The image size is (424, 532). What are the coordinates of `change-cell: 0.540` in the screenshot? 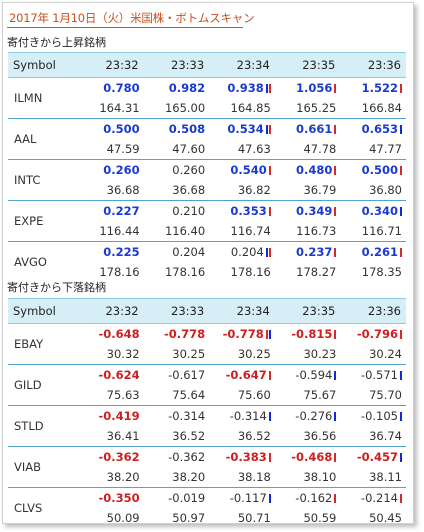 It's located at (242, 169).